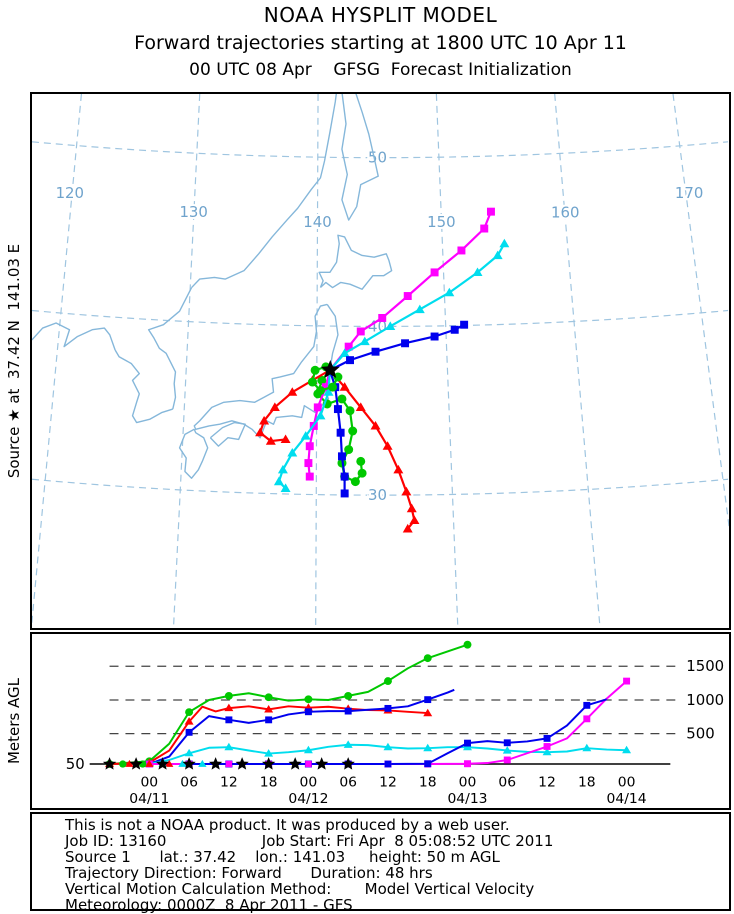 The height and width of the screenshot is (914, 734). What do you see at coordinates (301, 726) in the screenshot?
I see `hgt-blue` at bounding box center [301, 726].